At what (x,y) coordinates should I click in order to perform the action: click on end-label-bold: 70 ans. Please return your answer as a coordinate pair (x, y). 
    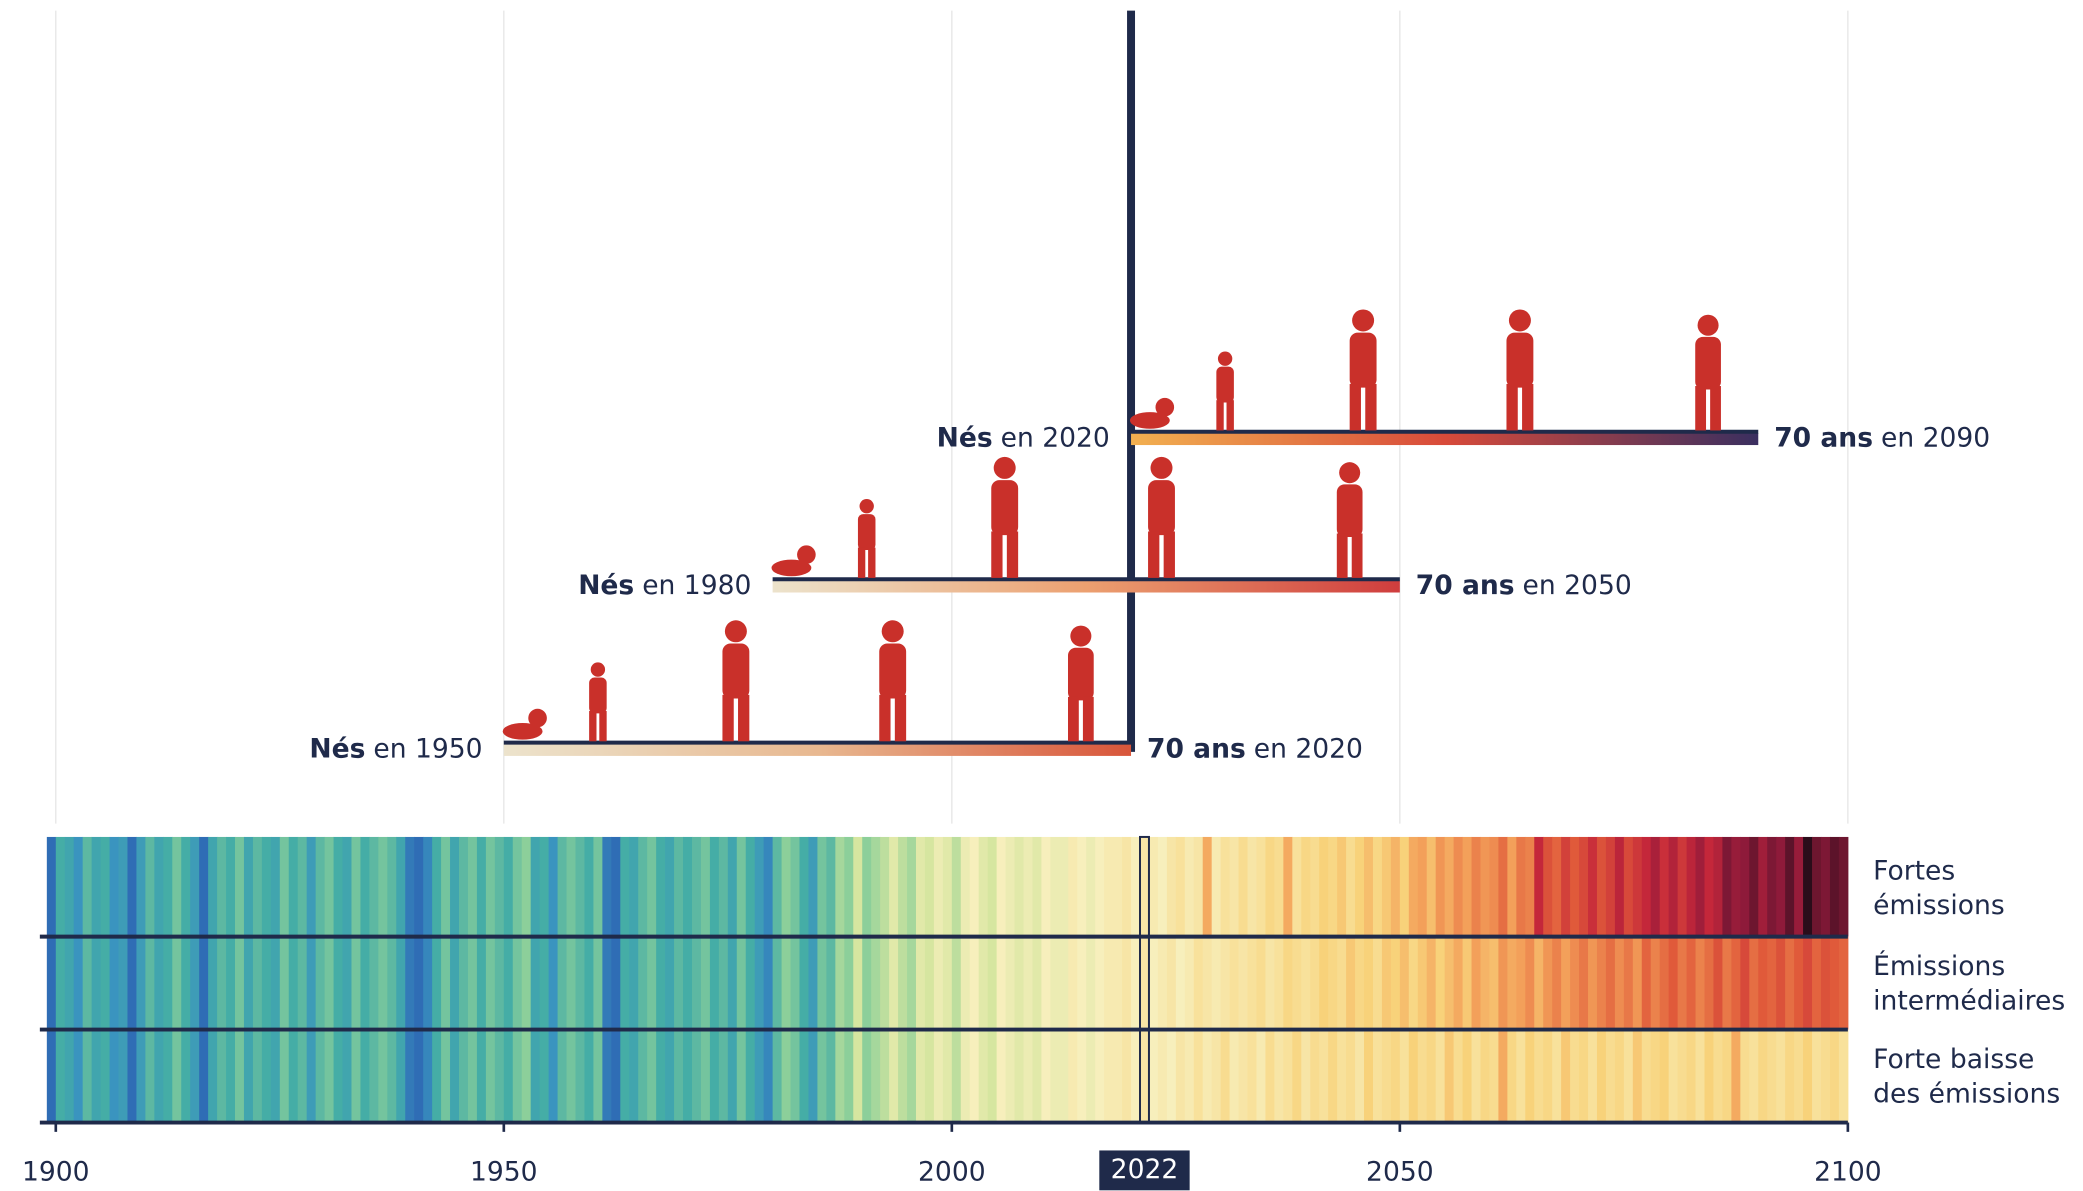
    Looking at the image, I should click on (1196, 748).